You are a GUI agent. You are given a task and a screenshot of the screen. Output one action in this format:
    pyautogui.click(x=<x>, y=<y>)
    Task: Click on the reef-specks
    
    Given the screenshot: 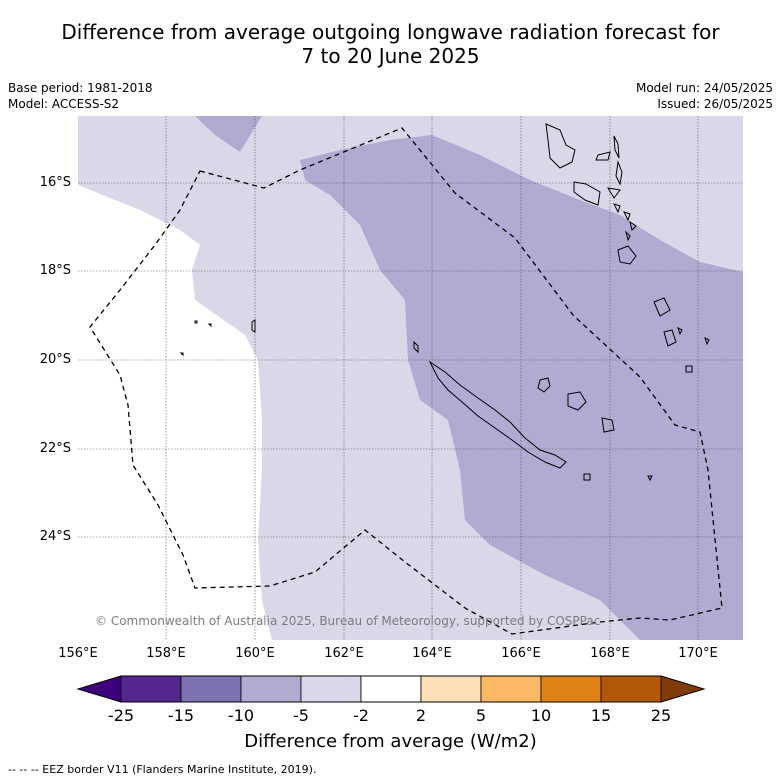 What is the action you would take?
    pyautogui.click(x=195, y=338)
    